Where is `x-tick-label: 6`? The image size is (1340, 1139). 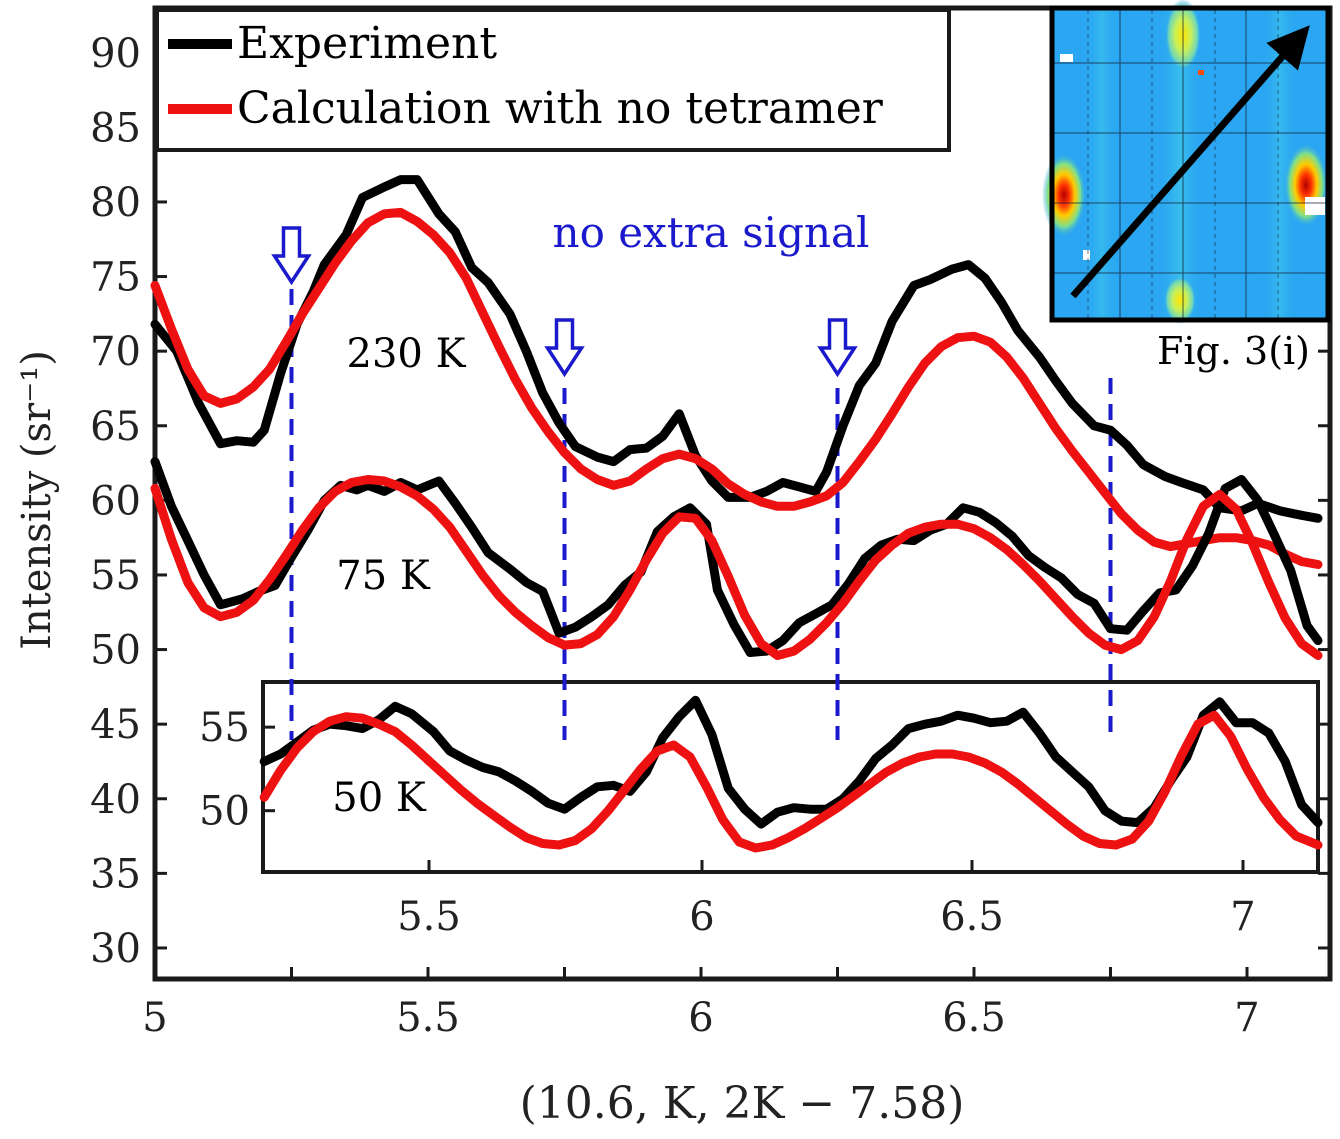 x-tick-label: 6 is located at coordinates (700, 1018).